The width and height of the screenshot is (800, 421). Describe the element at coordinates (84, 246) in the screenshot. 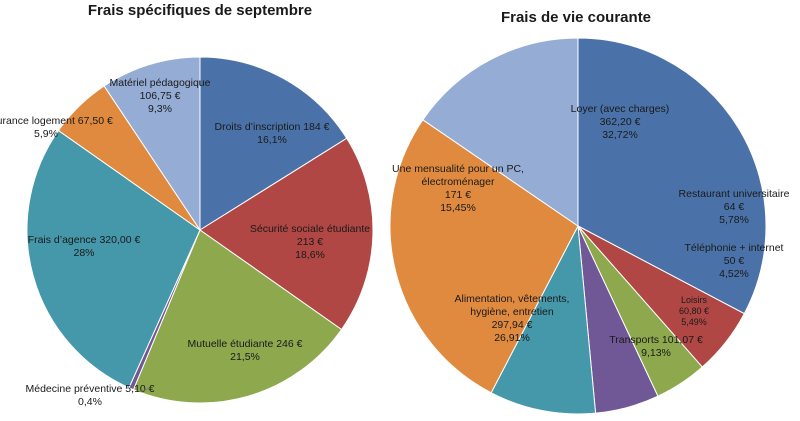

I see `slice-label-frais-agence: Frais d’agence 320,00 €28%` at that location.